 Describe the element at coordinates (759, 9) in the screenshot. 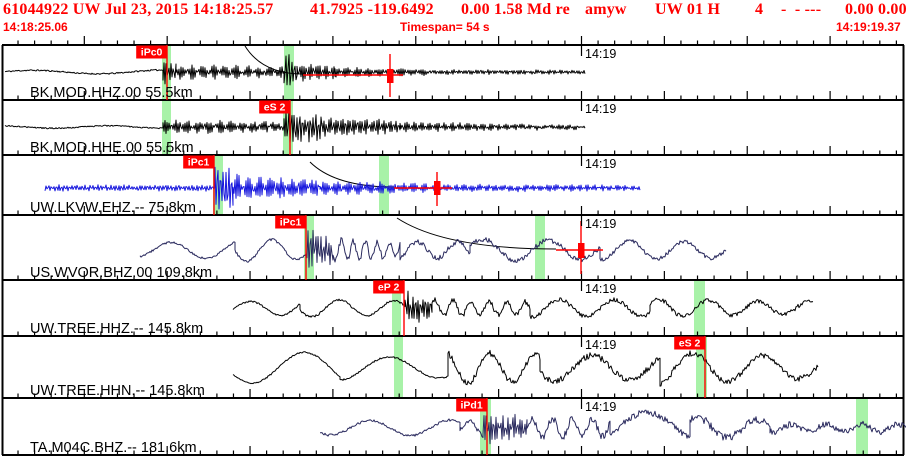

I see `station-count: 4` at that location.